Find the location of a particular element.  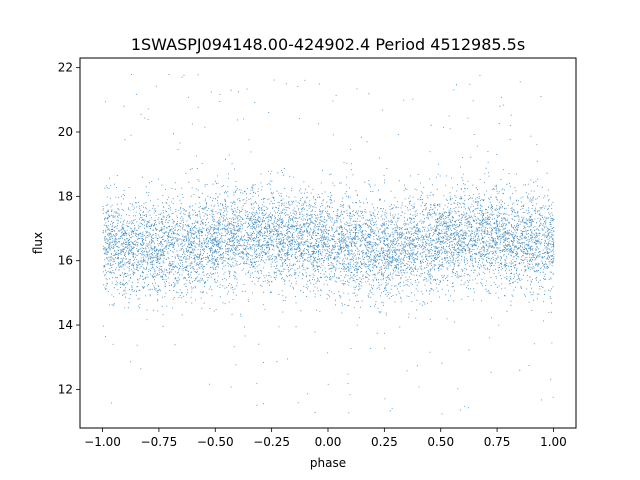

x-axis-label: phase is located at coordinates (328, 463).